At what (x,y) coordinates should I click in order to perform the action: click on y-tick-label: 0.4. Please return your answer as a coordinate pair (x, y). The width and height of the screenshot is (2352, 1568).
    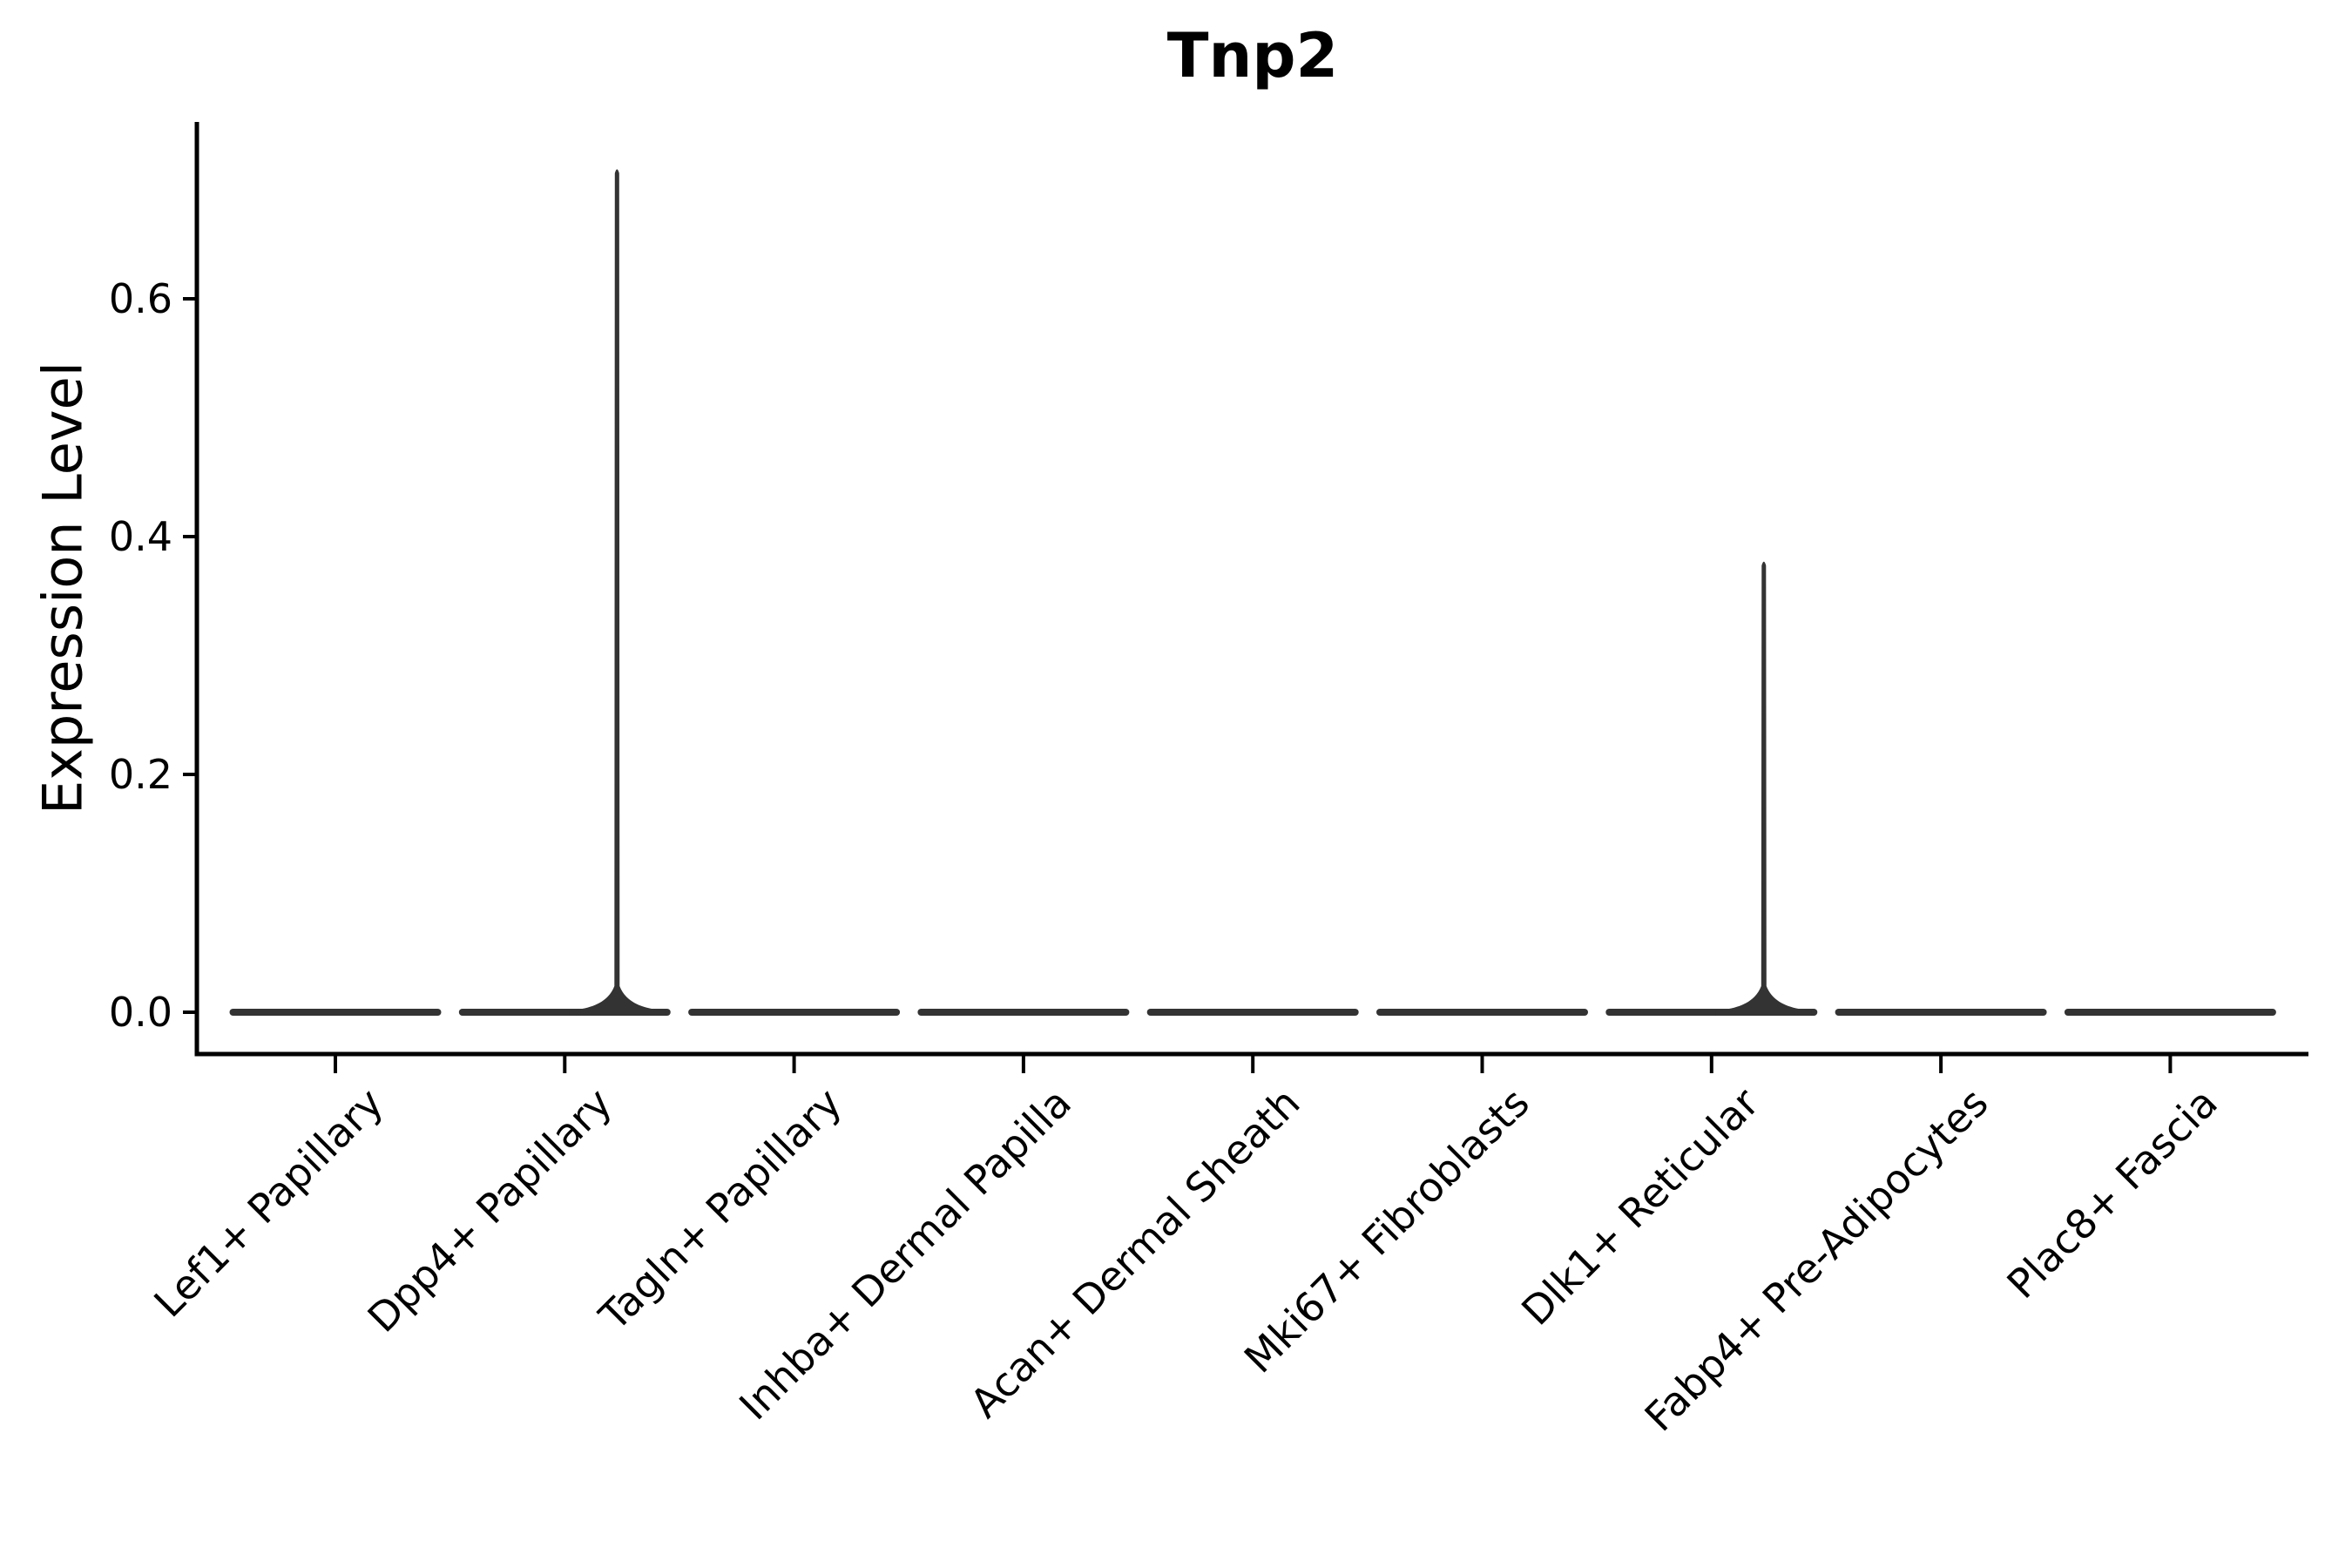
    Looking at the image, I should click on (140, 536).